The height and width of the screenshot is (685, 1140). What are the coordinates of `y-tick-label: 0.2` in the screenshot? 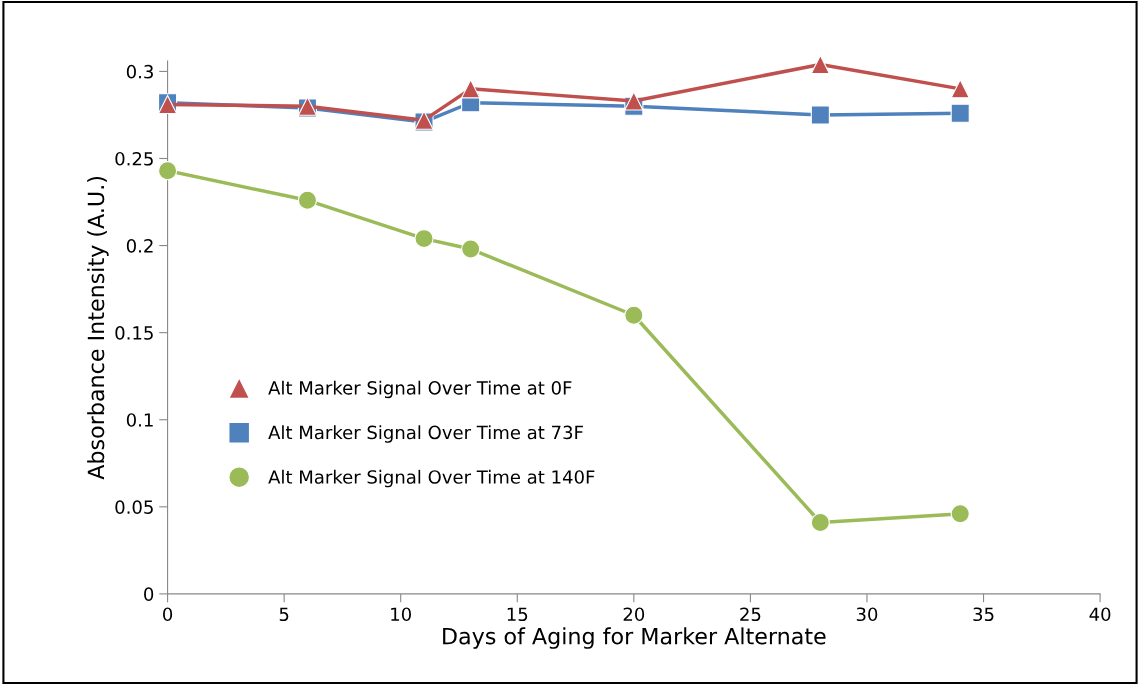 It's located at (139, 246).